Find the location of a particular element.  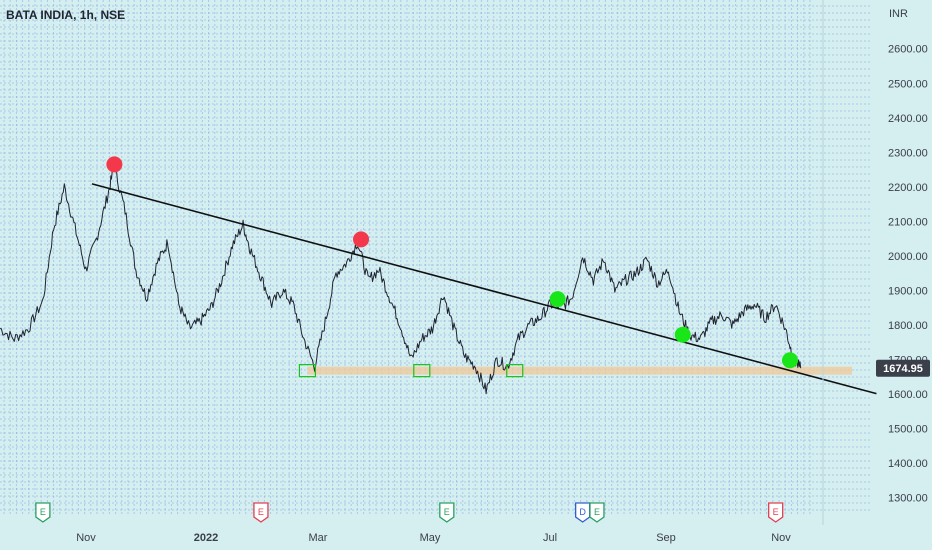

support-band-layer is located at coordinates (579, 370).